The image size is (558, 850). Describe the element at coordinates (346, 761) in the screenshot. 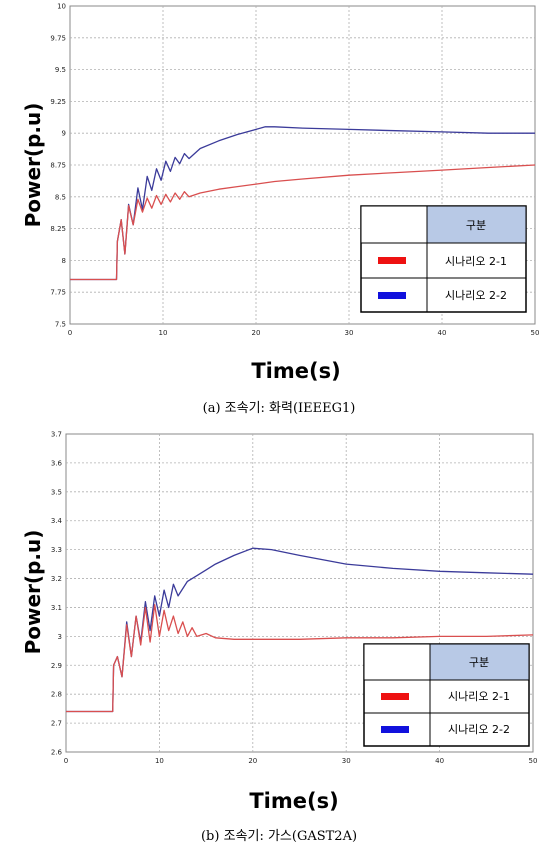

I see `chart-b-x-tick-3: 30` at that location.